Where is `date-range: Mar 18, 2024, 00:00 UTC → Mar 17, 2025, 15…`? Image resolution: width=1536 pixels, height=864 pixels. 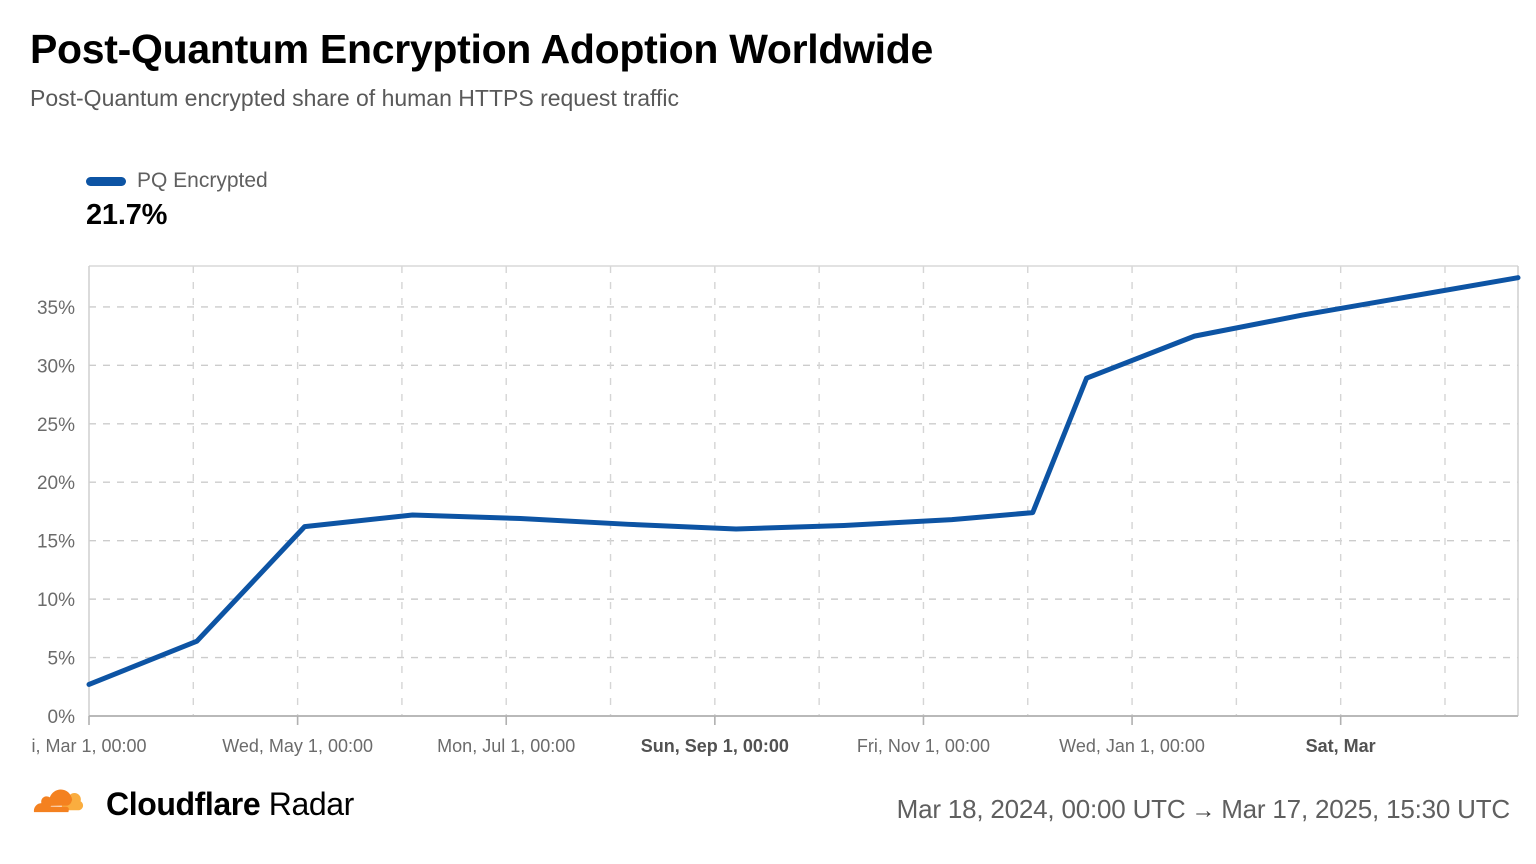
date-range: Mar 18, 2024, 00:00 UTC → Mar 17, 2025, 15… is located at coordinates (1203, 809).